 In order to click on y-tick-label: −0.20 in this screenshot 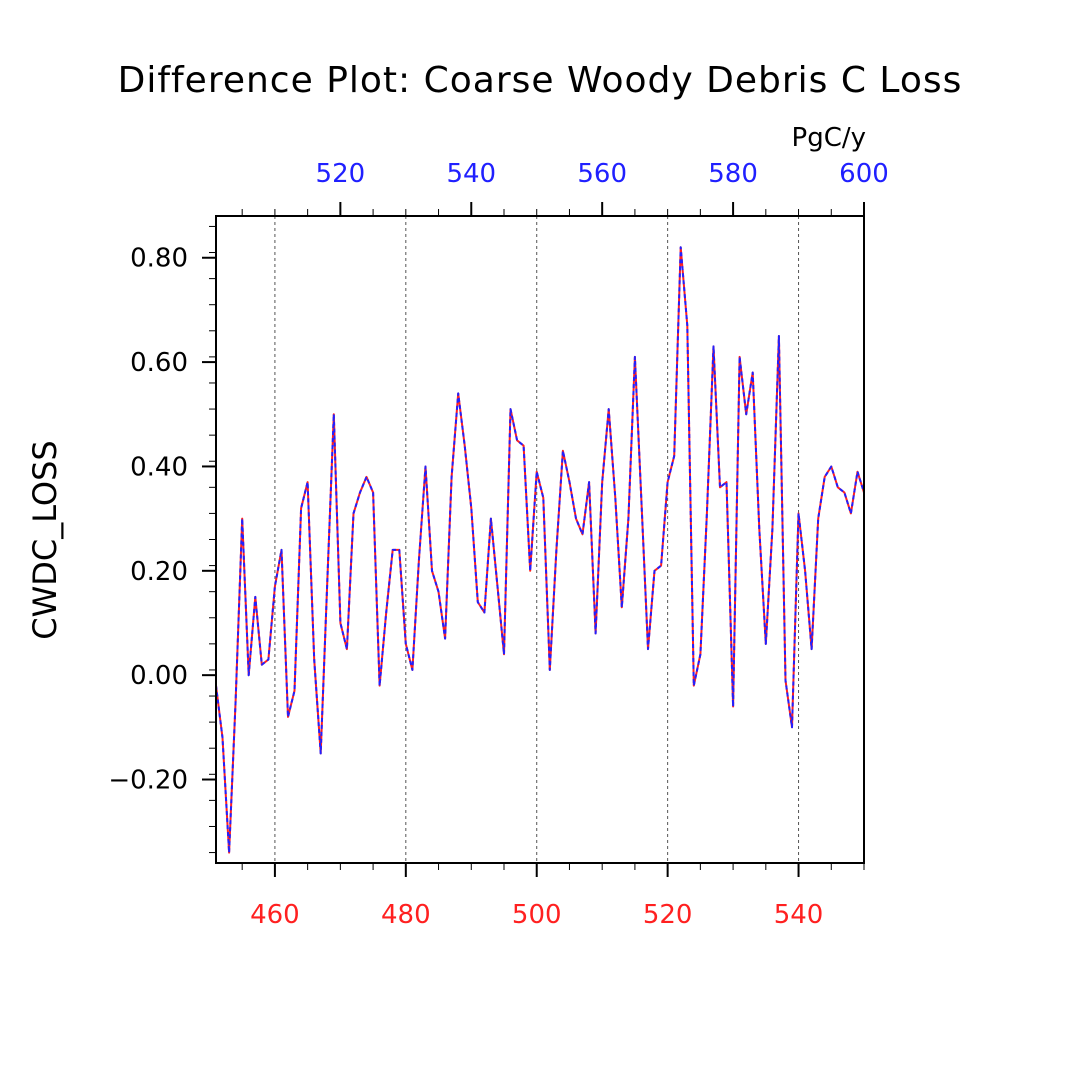, I will do `click(148, 781)`.